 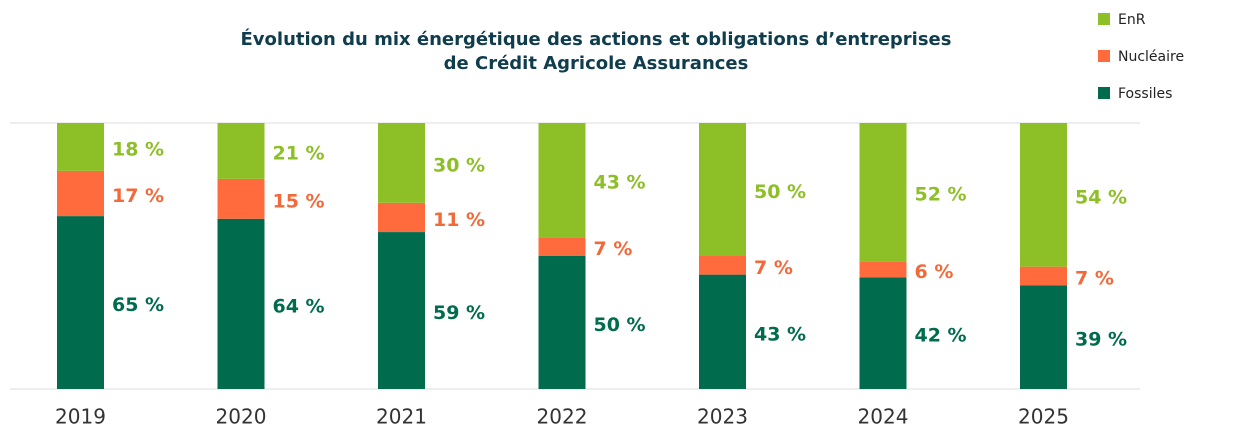 What do you see at coordinates (138, 149) in the screenshot?
I see `value-label: 18 %` at bounding box center [138, 149].